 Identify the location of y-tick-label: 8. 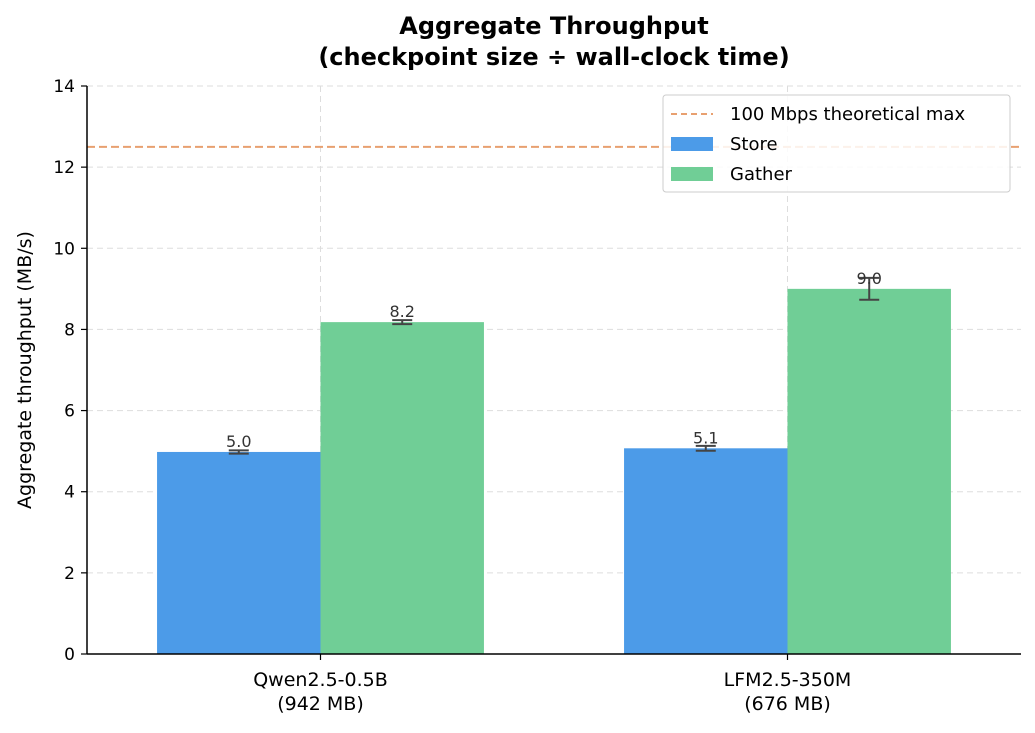
(69, 330).